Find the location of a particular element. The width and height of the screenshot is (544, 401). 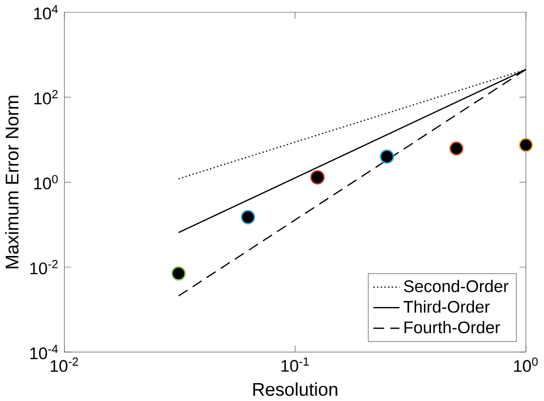

x-axis-title: Resolution is located at coordinates (295, 389).